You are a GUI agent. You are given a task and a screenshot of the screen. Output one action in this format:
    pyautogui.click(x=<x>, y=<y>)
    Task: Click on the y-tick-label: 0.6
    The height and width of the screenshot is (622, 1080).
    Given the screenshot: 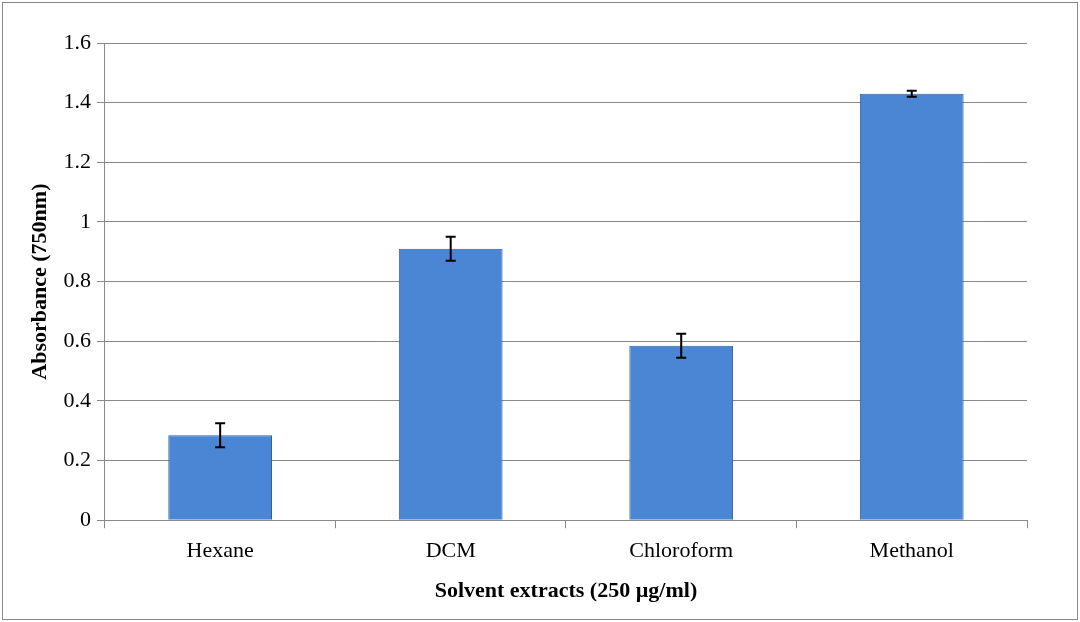 What is the action you would take?
    pyautogui.click(x=77, y=340)
    